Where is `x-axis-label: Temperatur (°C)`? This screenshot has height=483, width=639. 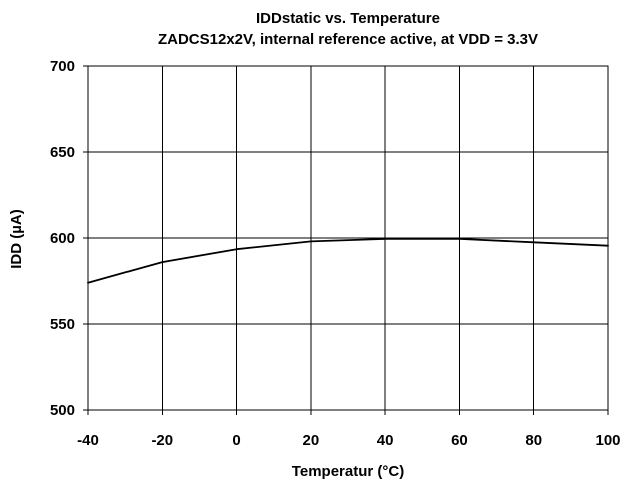 x-axis-label: Temperatur (°C) is located at coordinates (348, 471).